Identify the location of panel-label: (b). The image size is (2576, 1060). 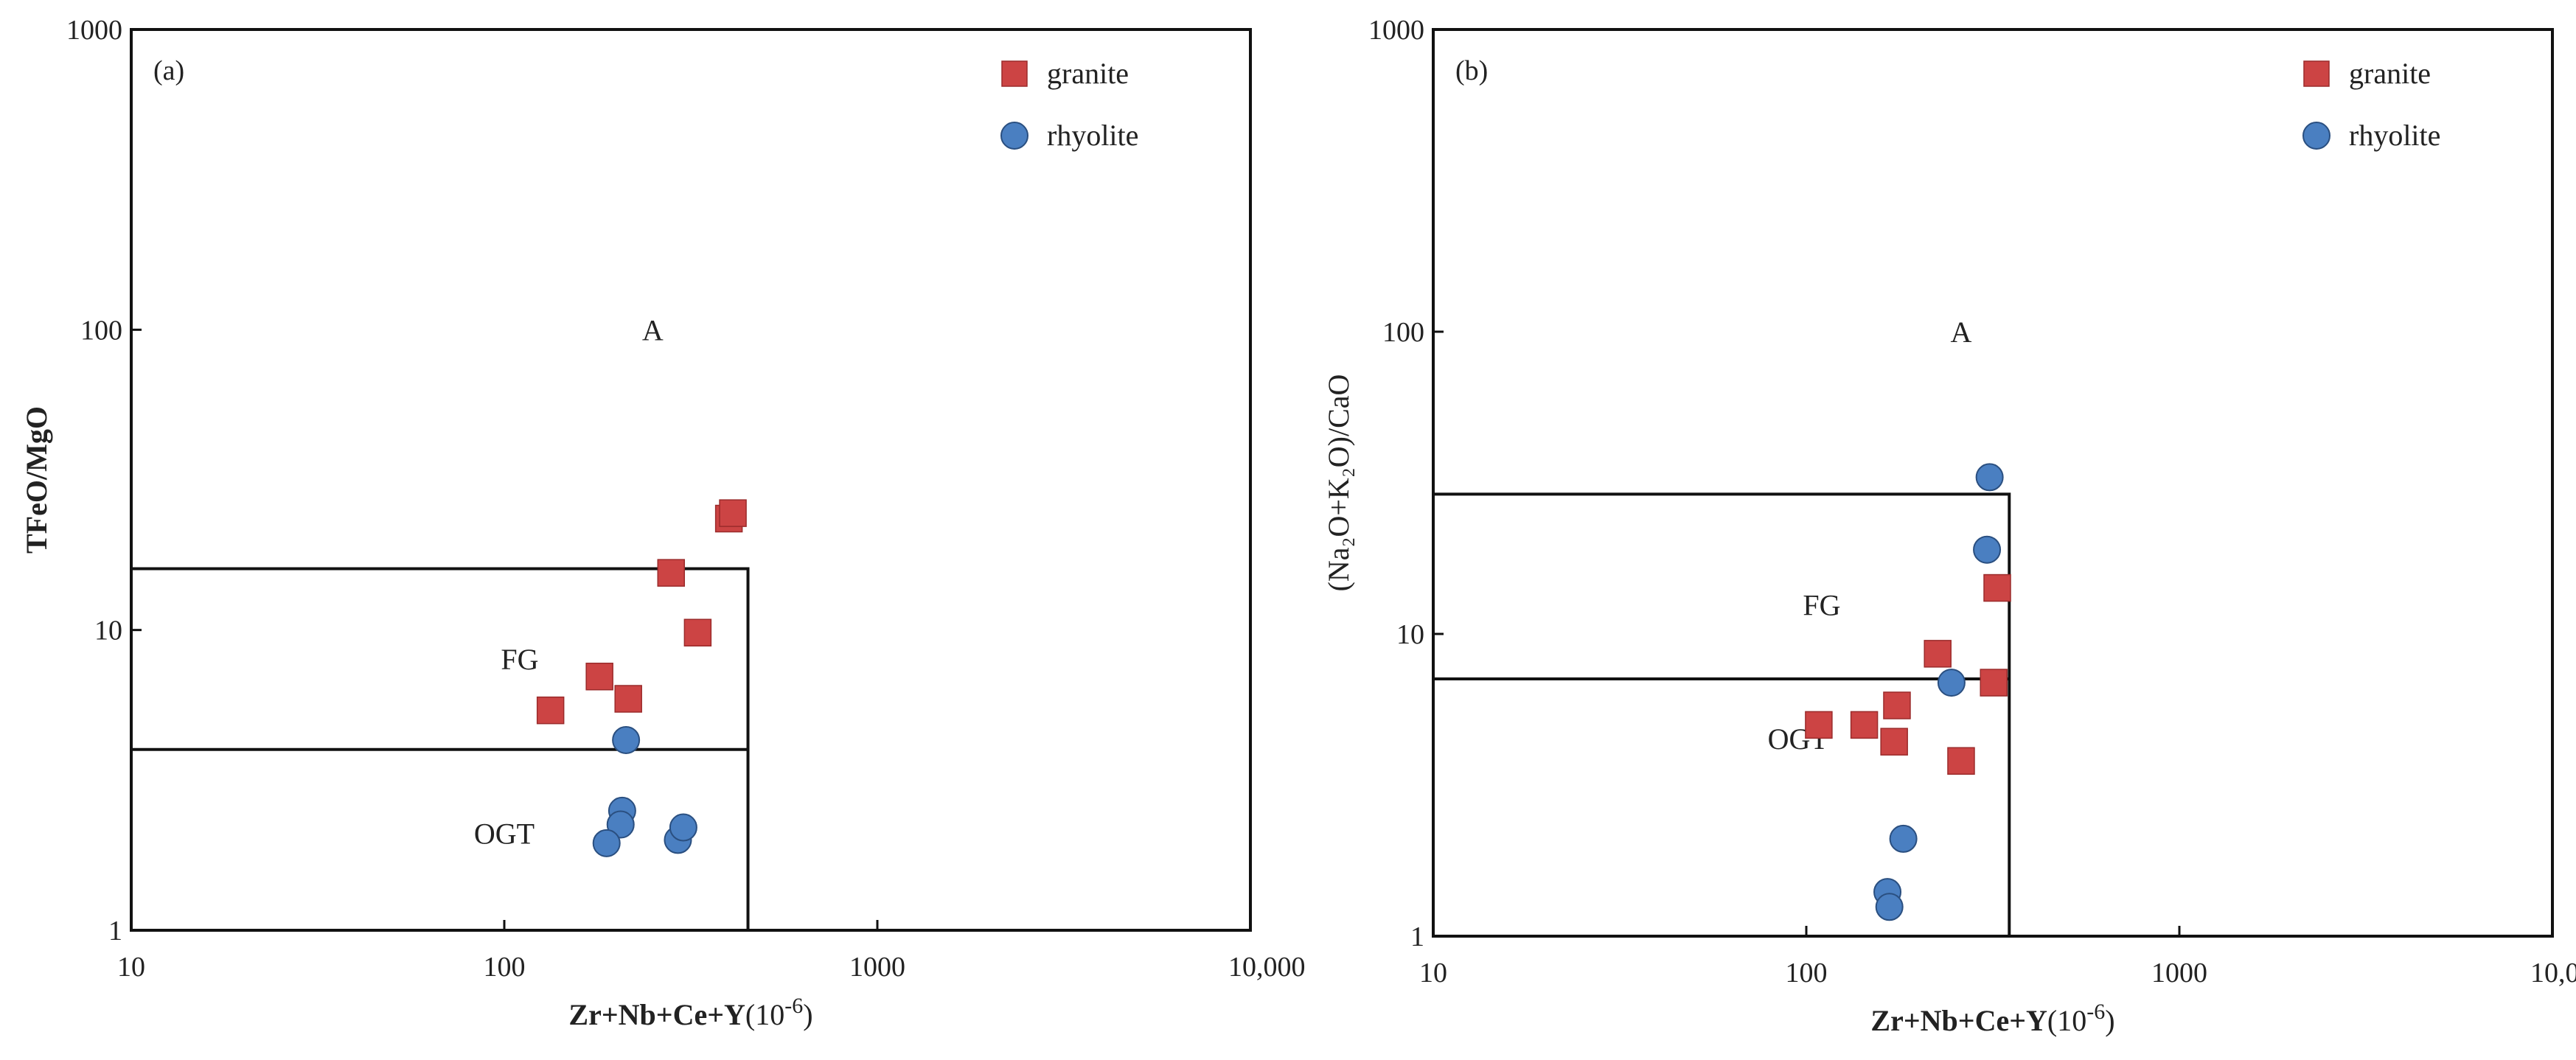
(1472, 70).